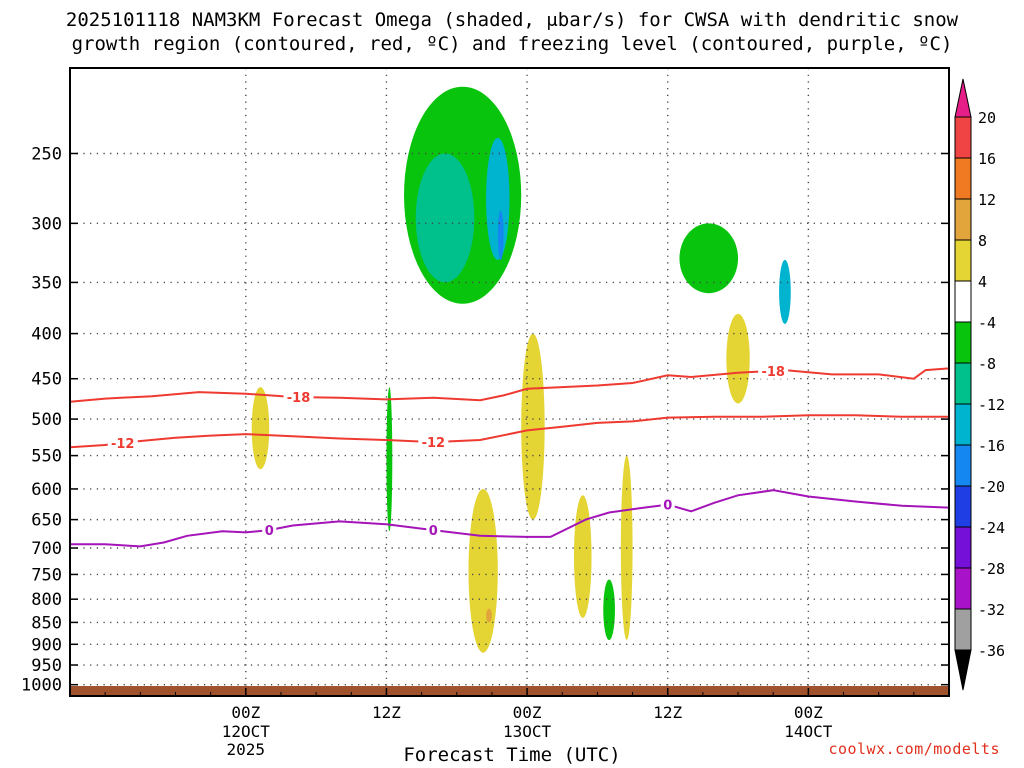  What do you see at coordinates (509, 431) in the screenshot?
I see `contour-line--12` at bounding box center [509, 431].